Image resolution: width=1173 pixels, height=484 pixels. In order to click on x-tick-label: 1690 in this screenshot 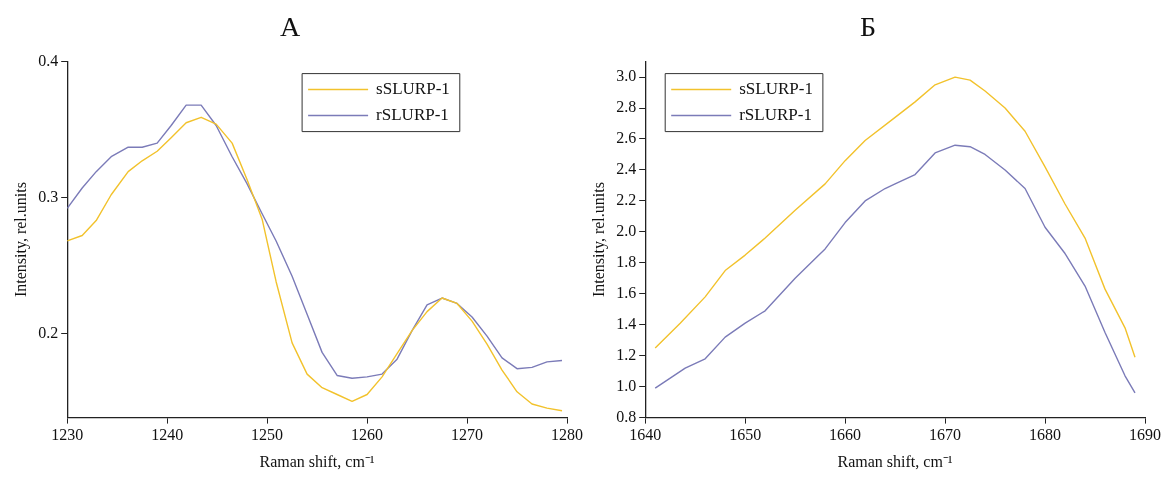, I will do `click(1145, 435)`.